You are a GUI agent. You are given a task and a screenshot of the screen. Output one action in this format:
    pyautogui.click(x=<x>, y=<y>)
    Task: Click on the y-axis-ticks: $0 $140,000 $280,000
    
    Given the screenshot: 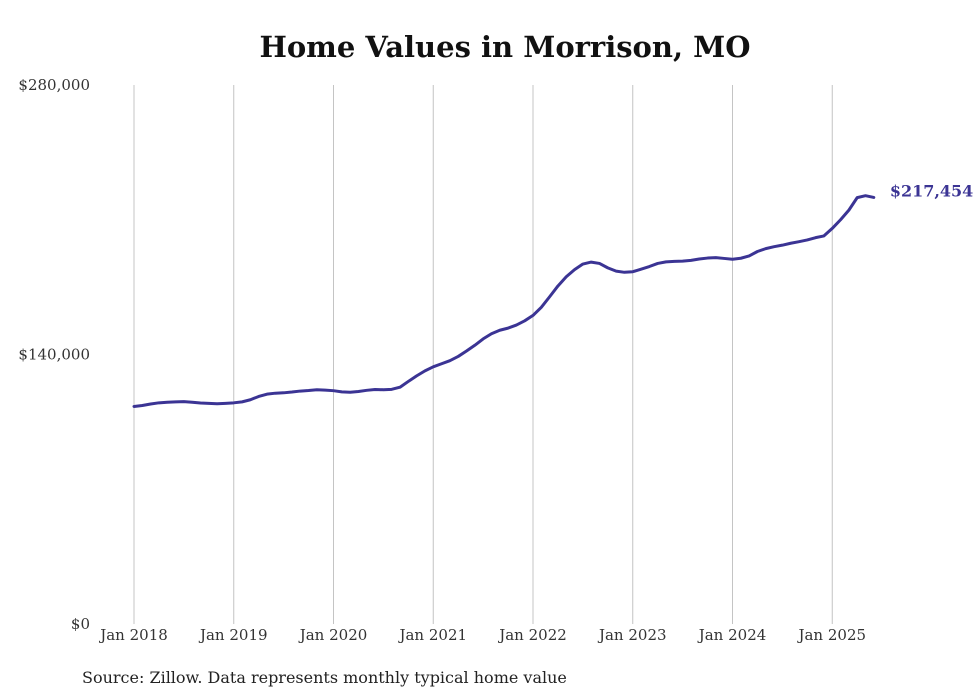 What is the action you would take?
    pyautogui.click(x=54, y=354)
    